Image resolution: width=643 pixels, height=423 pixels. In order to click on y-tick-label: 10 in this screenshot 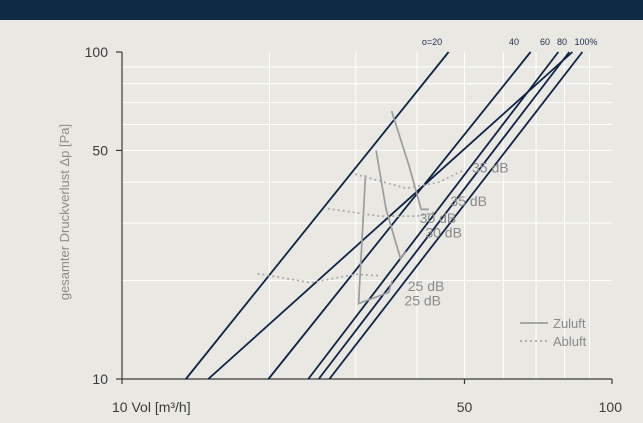, I will do `click(100, 379)`.